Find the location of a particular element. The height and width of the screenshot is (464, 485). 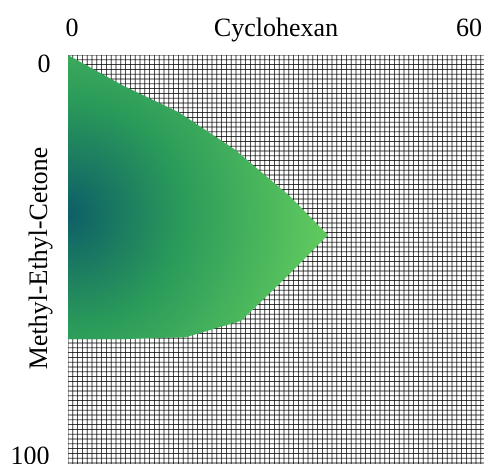

x-tick-label-1: 60 is located at coordinates (469, 27).